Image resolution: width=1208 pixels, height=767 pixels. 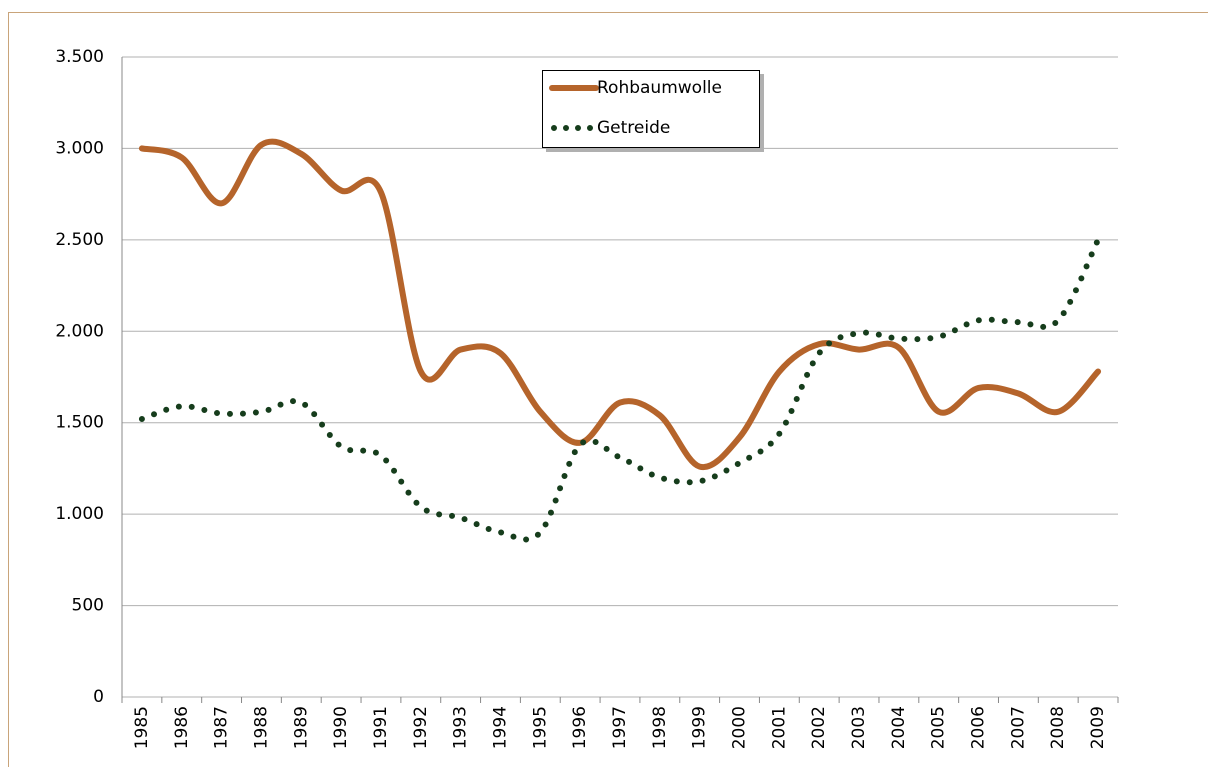 What do you see at coordinates (98, 697) in the screenshot?
I see `y-tick-label: 0` at bounding box center [98, 697].